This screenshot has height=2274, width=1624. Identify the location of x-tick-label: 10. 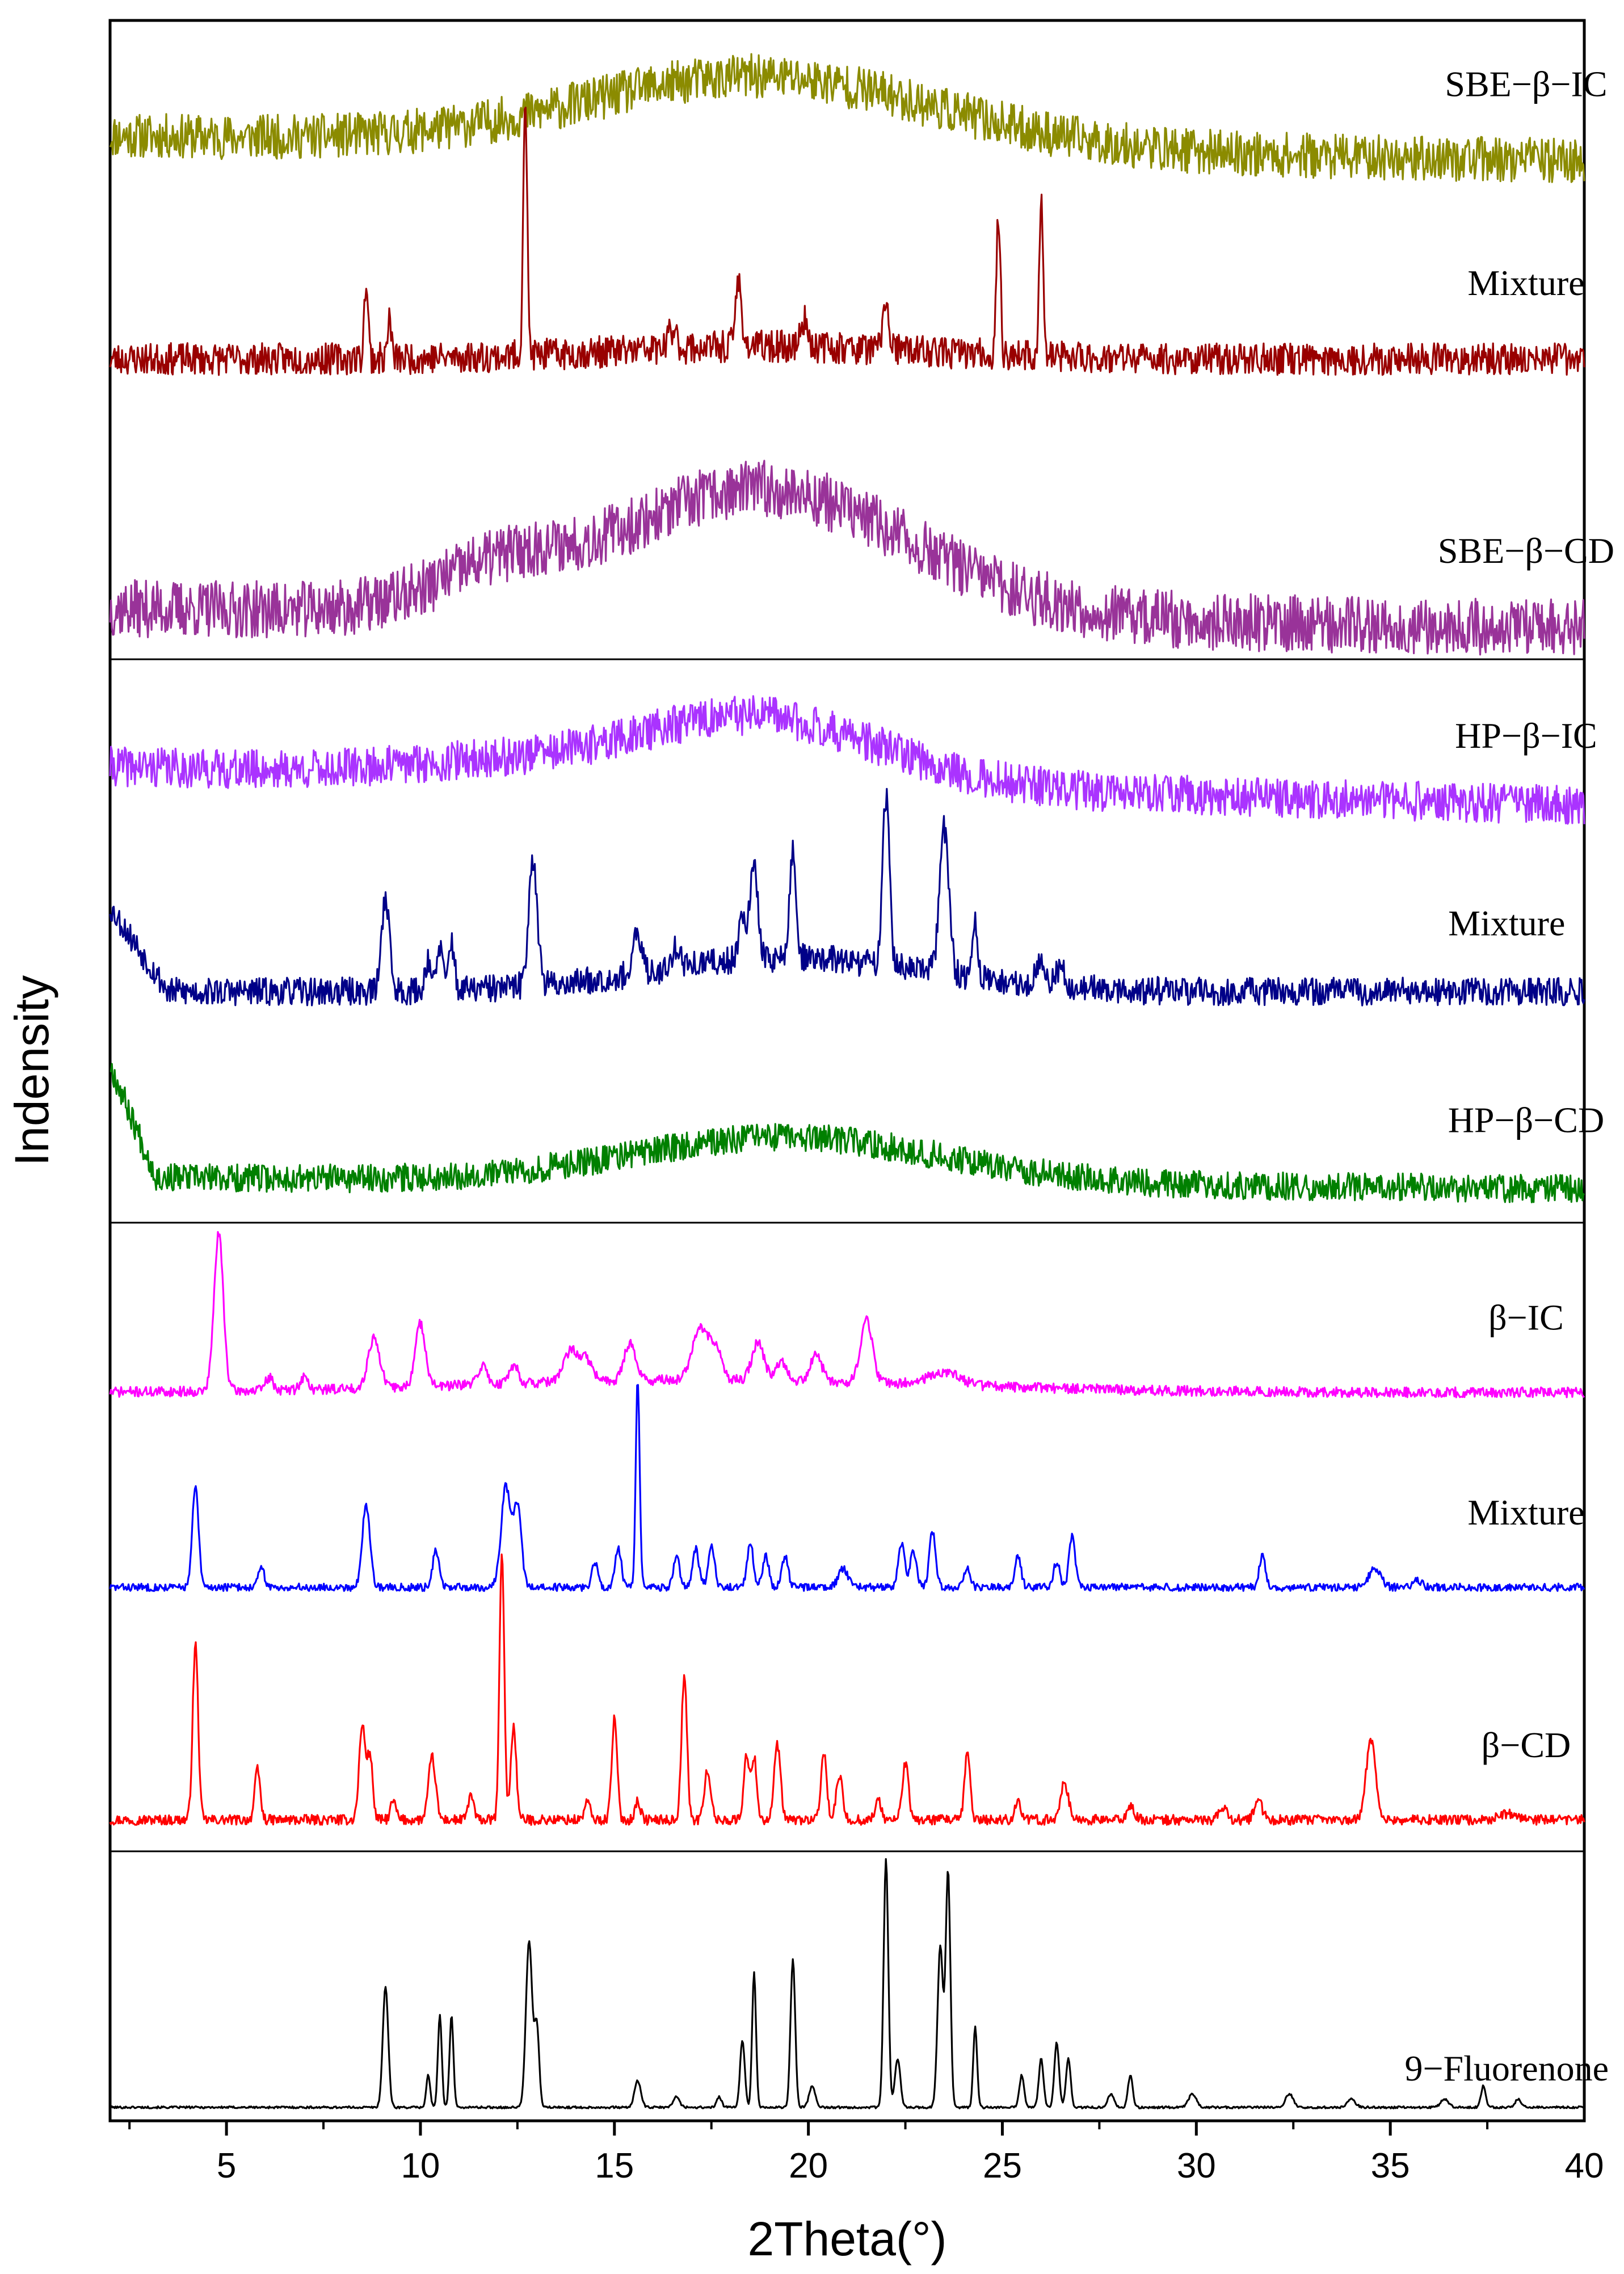
(420, 2165).